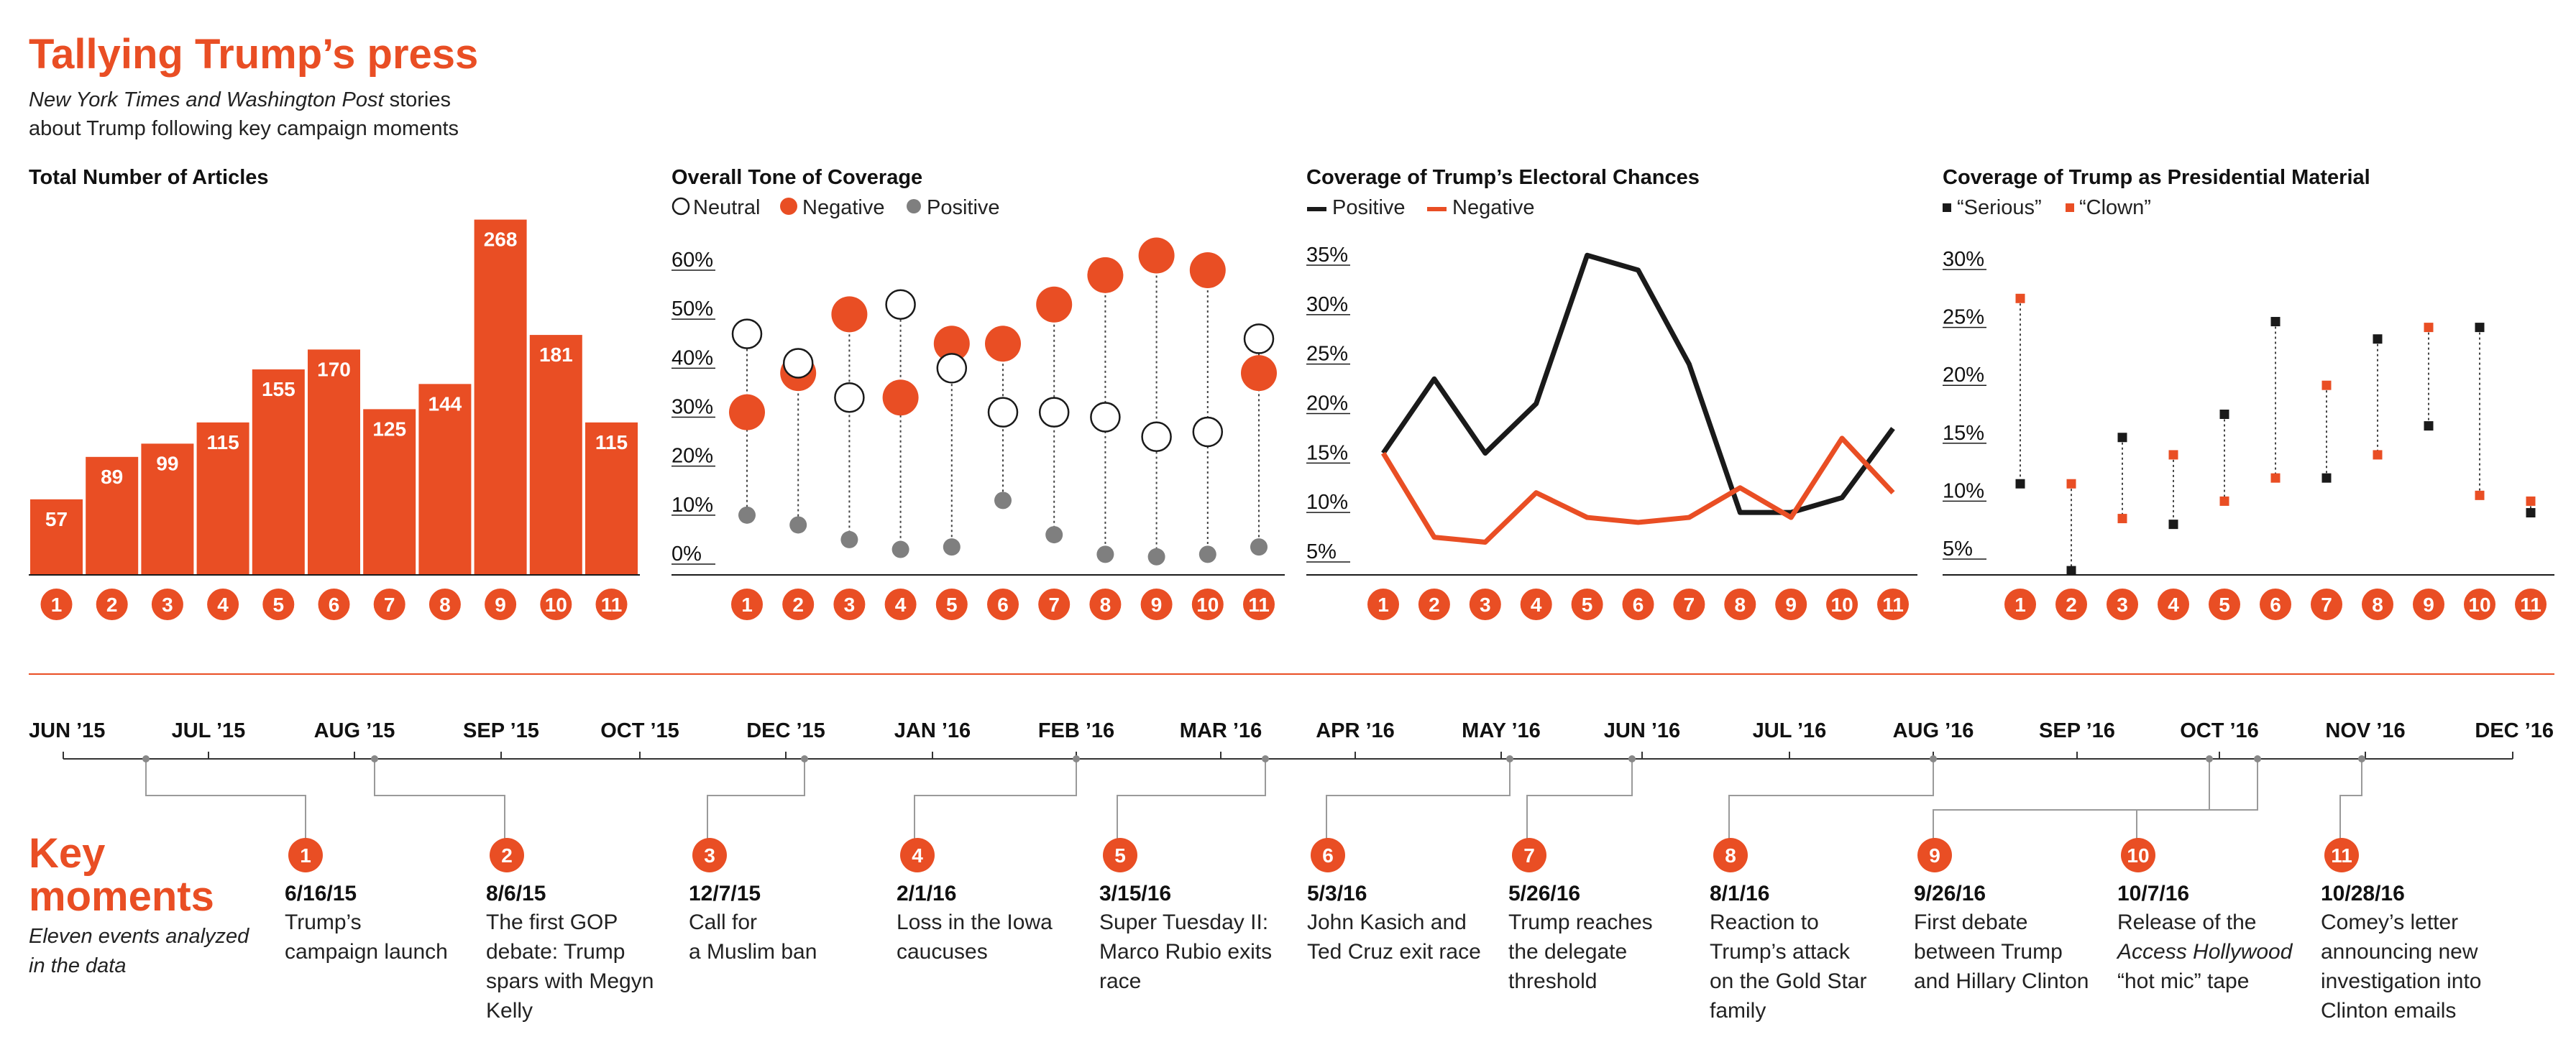  What do you see at coordinates (727, 207) in the screenshot?
I see `legend-neutral-label: Neutral` at bounding box center [727, 207].